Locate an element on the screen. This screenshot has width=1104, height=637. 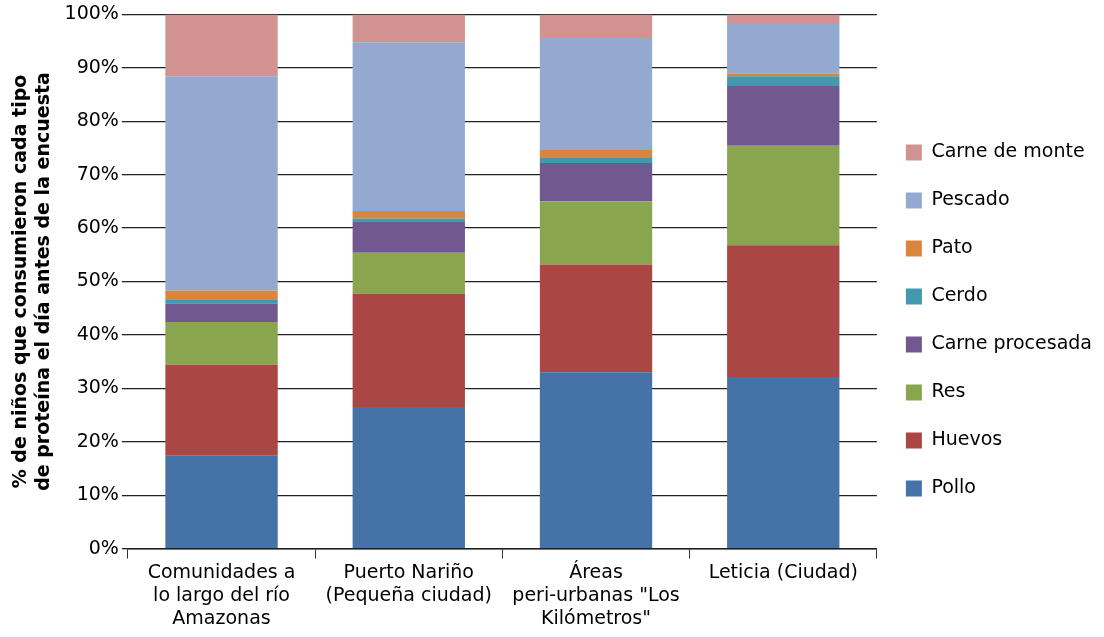
y-tick-label: 30% is located at coordinates (97, 386).